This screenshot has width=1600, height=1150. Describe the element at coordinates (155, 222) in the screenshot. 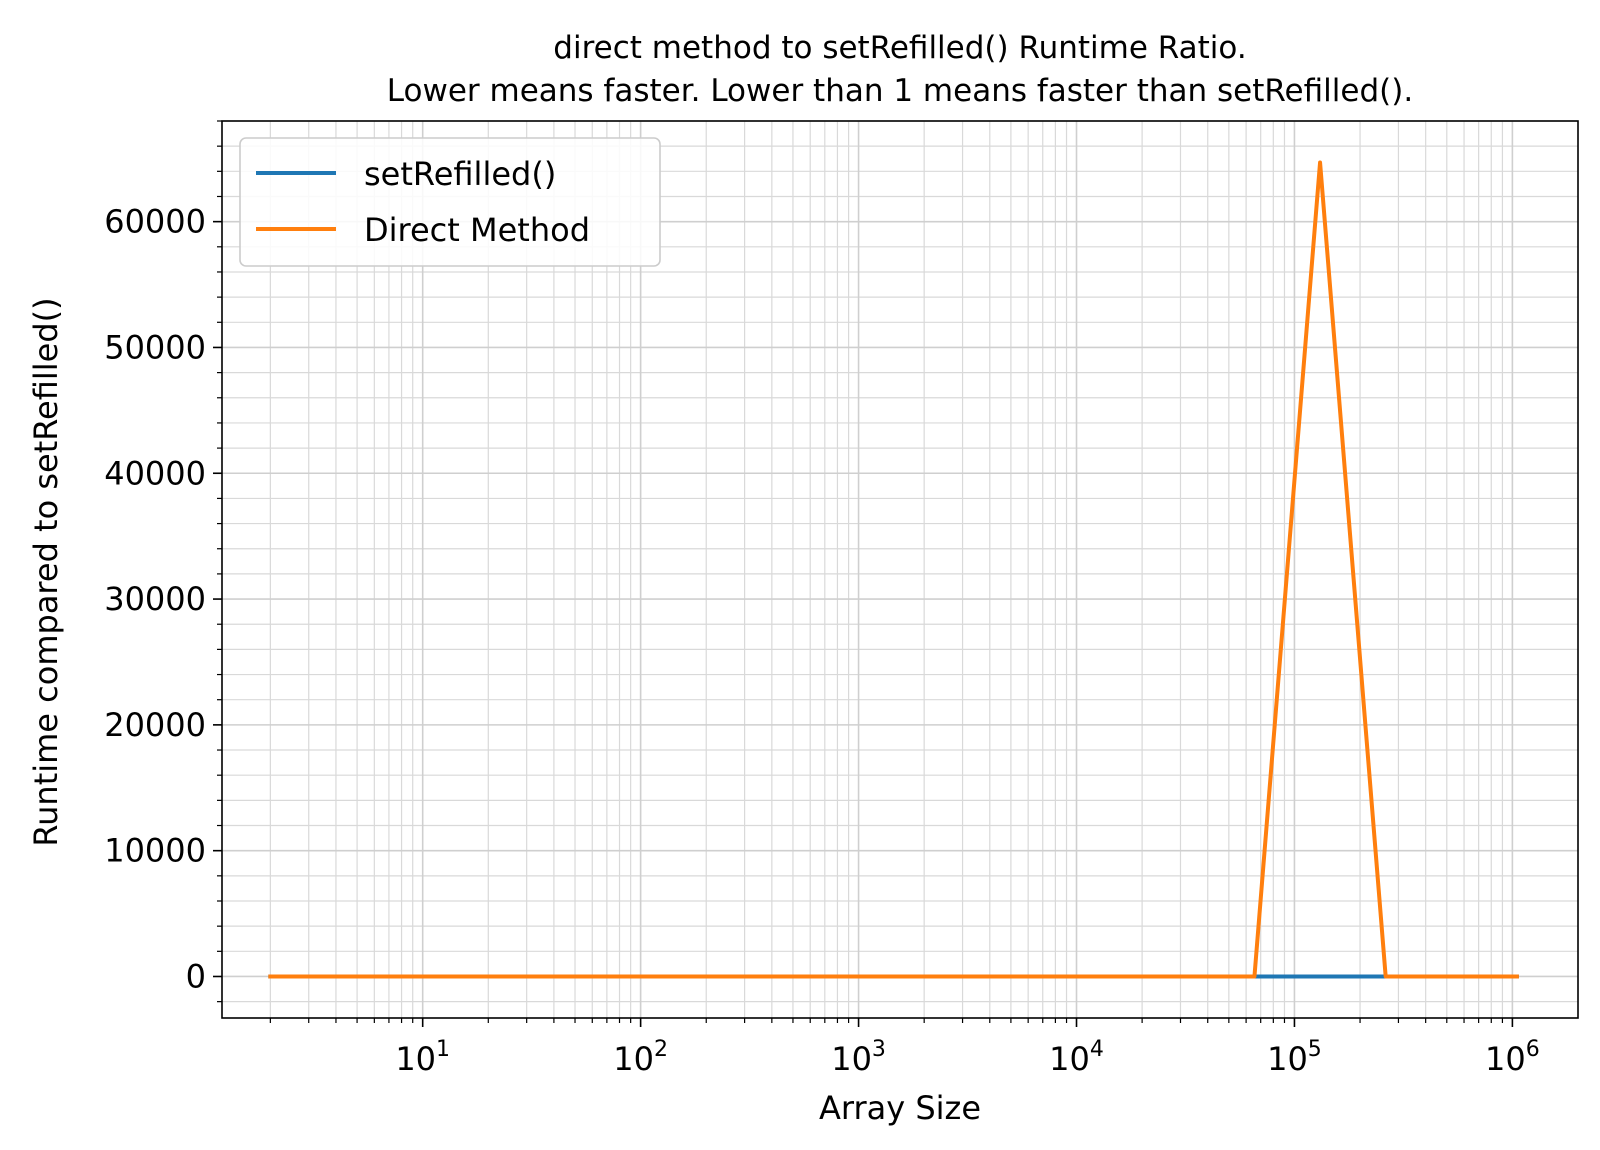

I see `y-tick-label: 60000` at that location.